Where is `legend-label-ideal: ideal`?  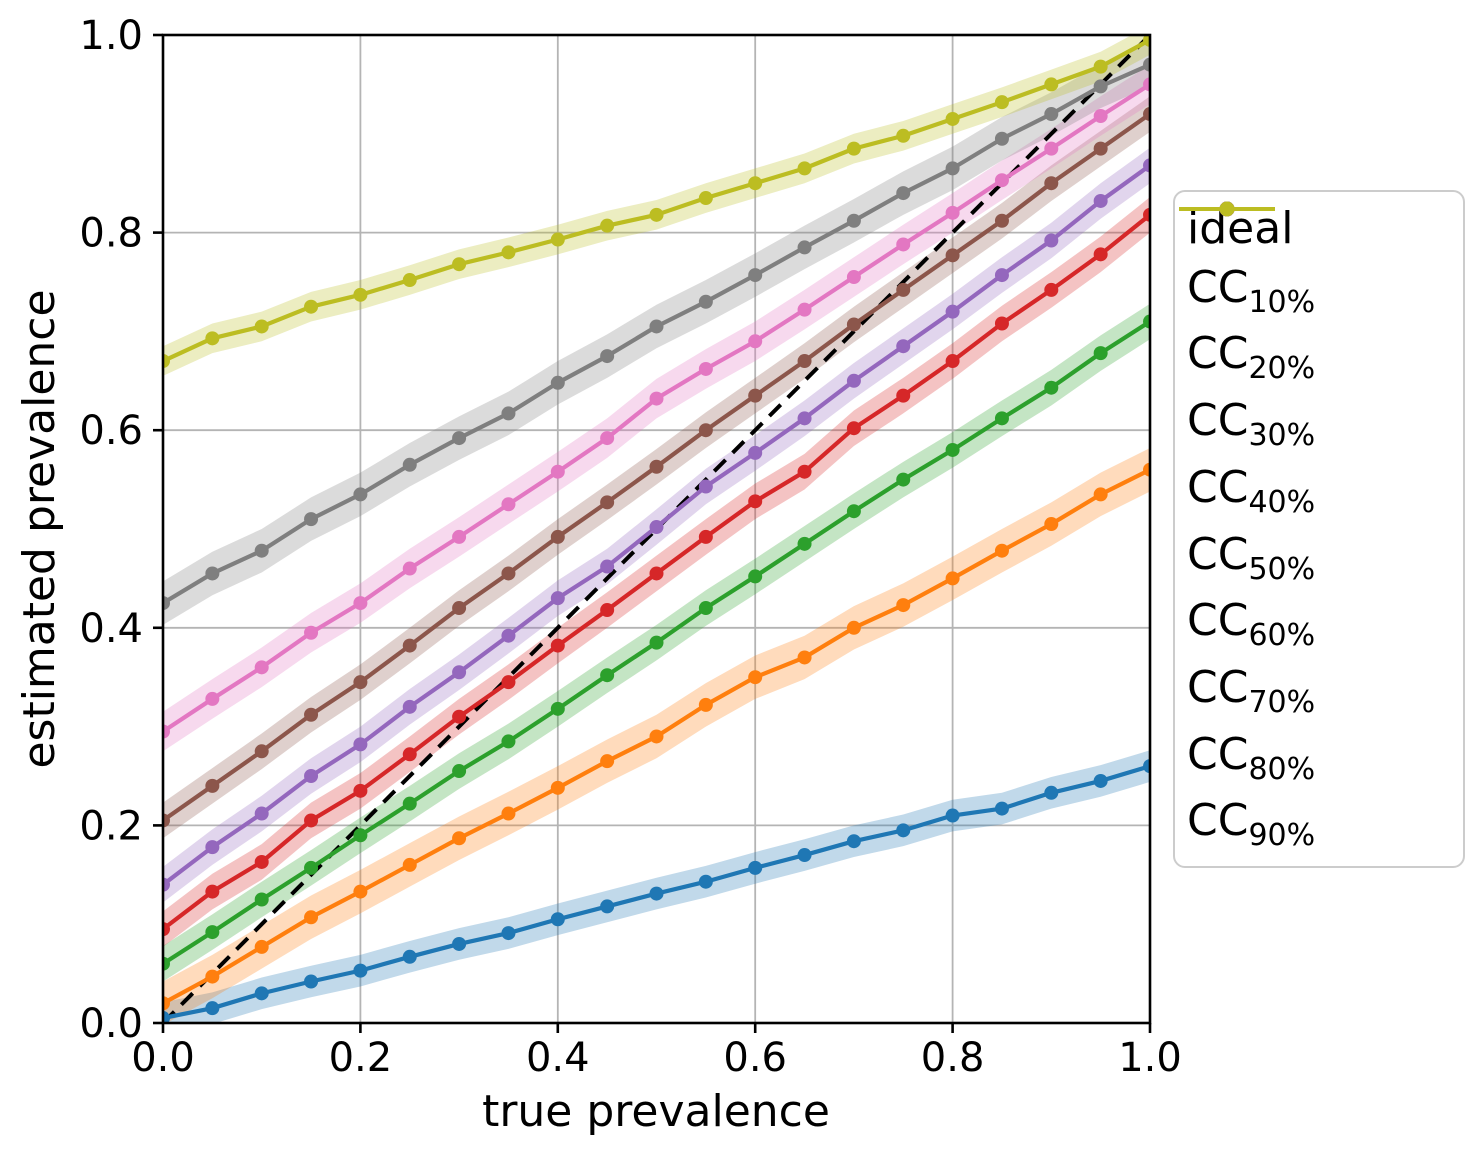
legend-label-ideal: ideal is located at coordinates (1240, 228).